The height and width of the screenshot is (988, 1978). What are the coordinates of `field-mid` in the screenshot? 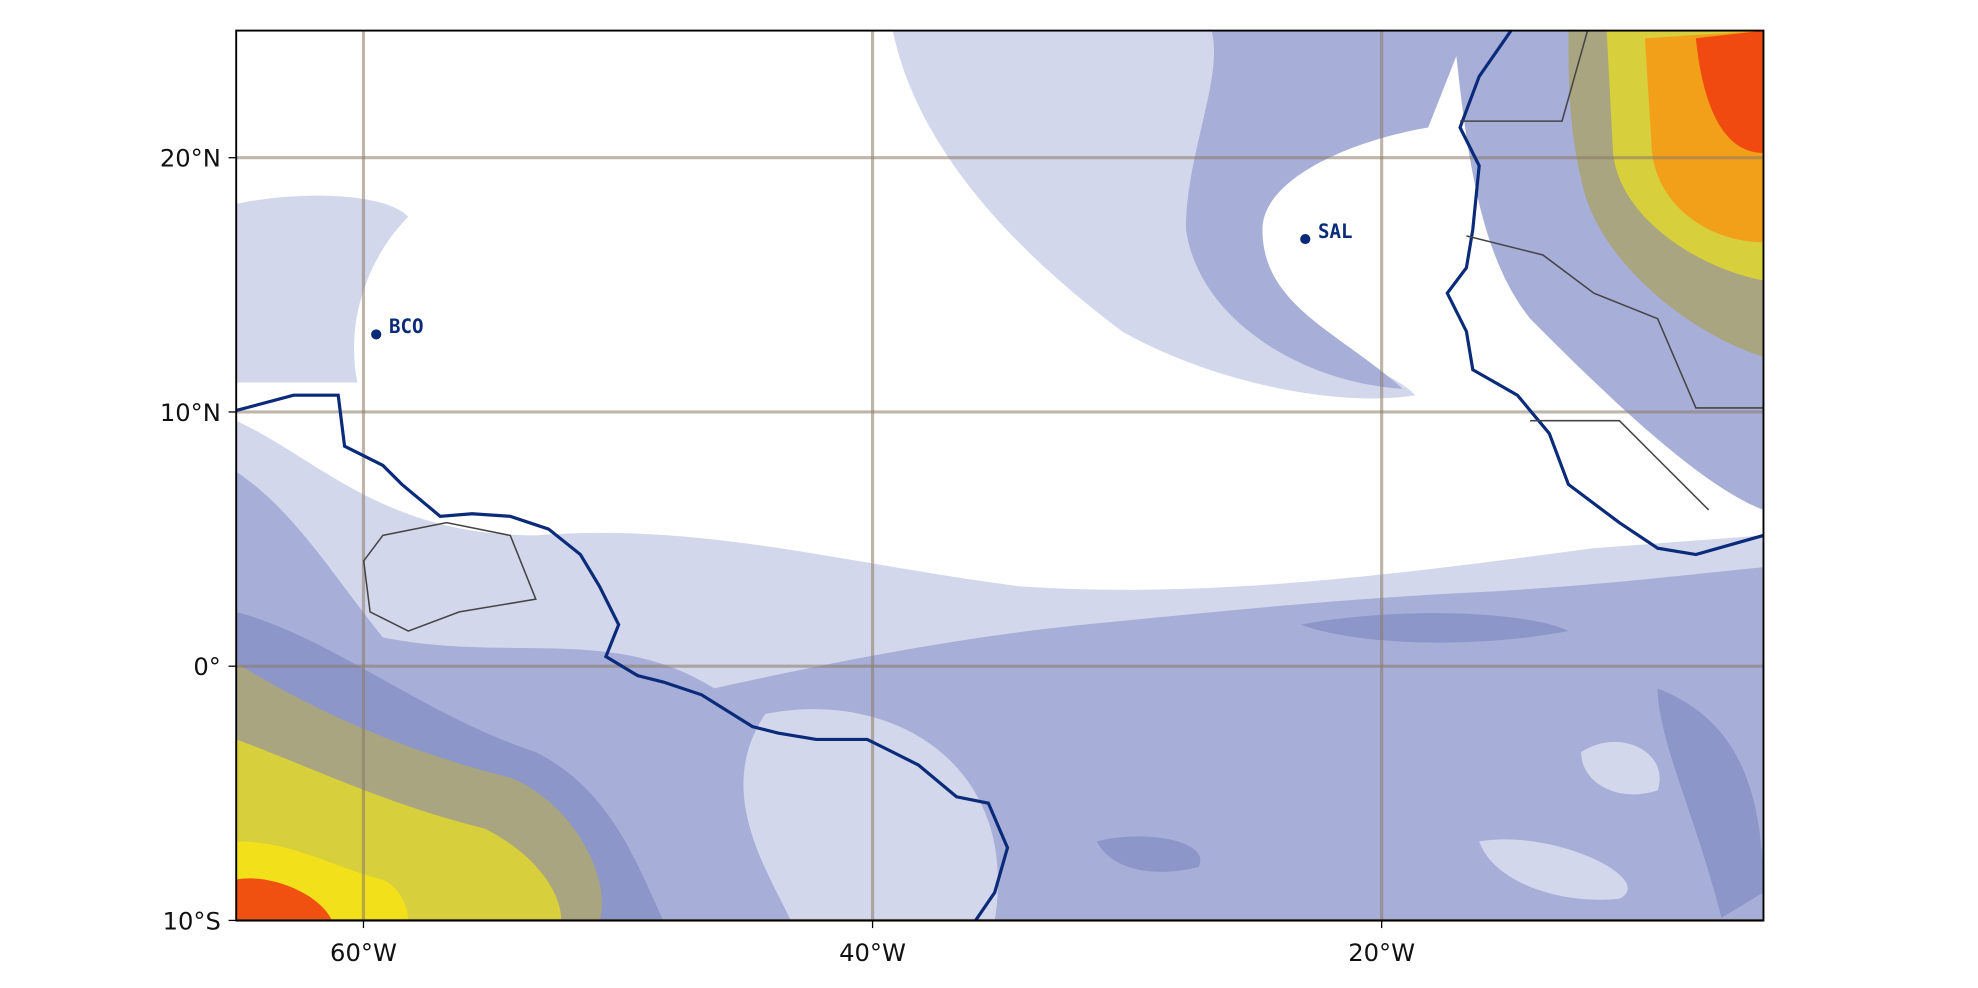 It's located at (1326, 209).